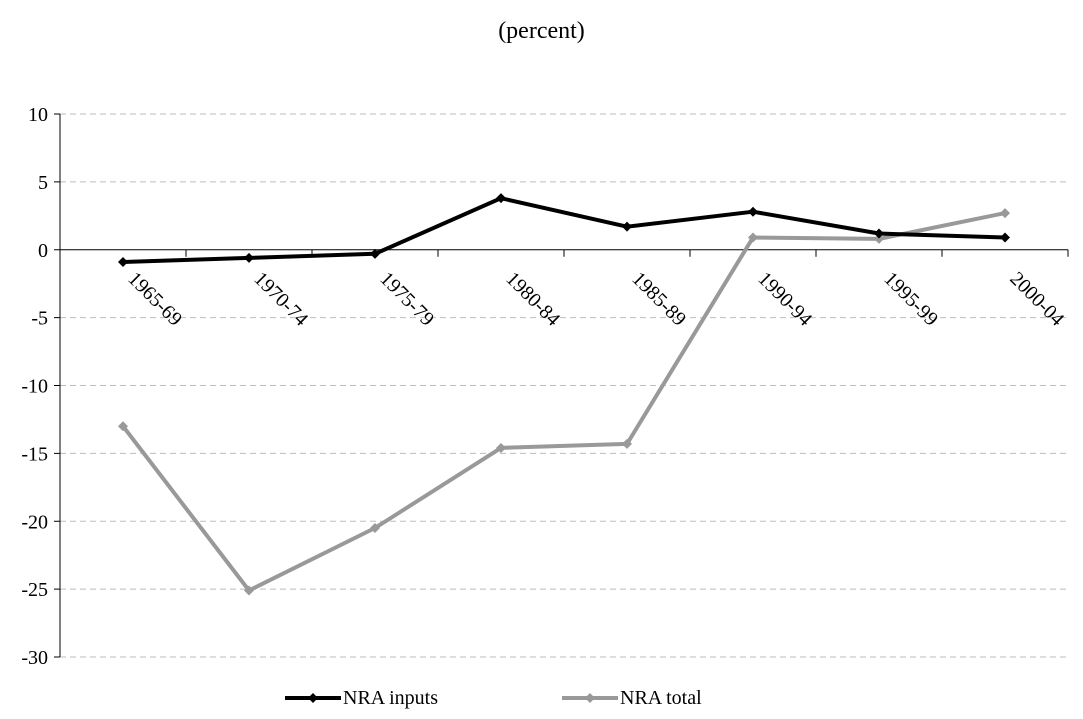  What do you see at coordinates (564, 230) in the screenshot?
I see `series-line` at bounding box center [564, 230].